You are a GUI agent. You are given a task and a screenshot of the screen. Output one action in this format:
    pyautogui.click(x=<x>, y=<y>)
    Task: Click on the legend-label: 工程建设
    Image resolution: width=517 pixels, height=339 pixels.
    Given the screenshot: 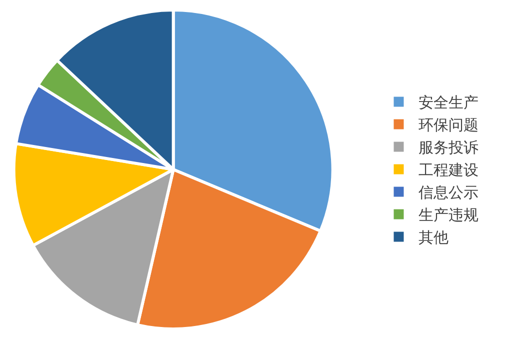 What is the action you would take?
    pyautogui.click(x=448, y=170)
    